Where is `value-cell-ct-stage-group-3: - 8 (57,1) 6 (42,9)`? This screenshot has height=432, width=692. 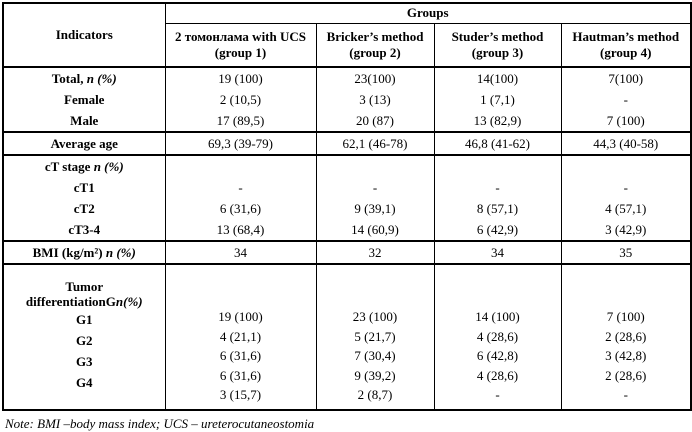 value-cell-ct-stage-group-3: - 8 (57,1) 6 (42,9) is located at coordinates (497, 198).